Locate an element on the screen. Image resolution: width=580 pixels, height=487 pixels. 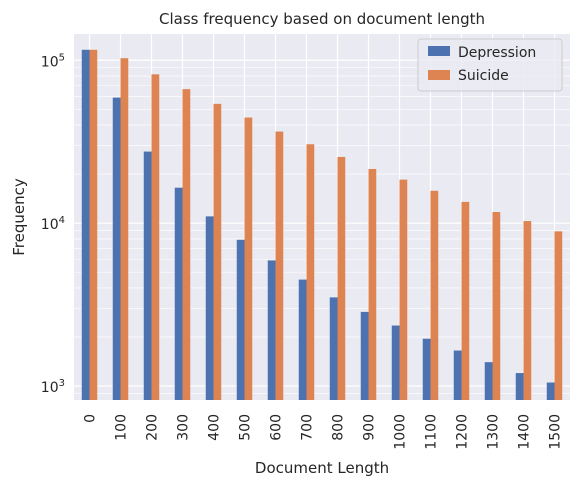
x-tick-label: 500 is located at coordinates (246, 427).